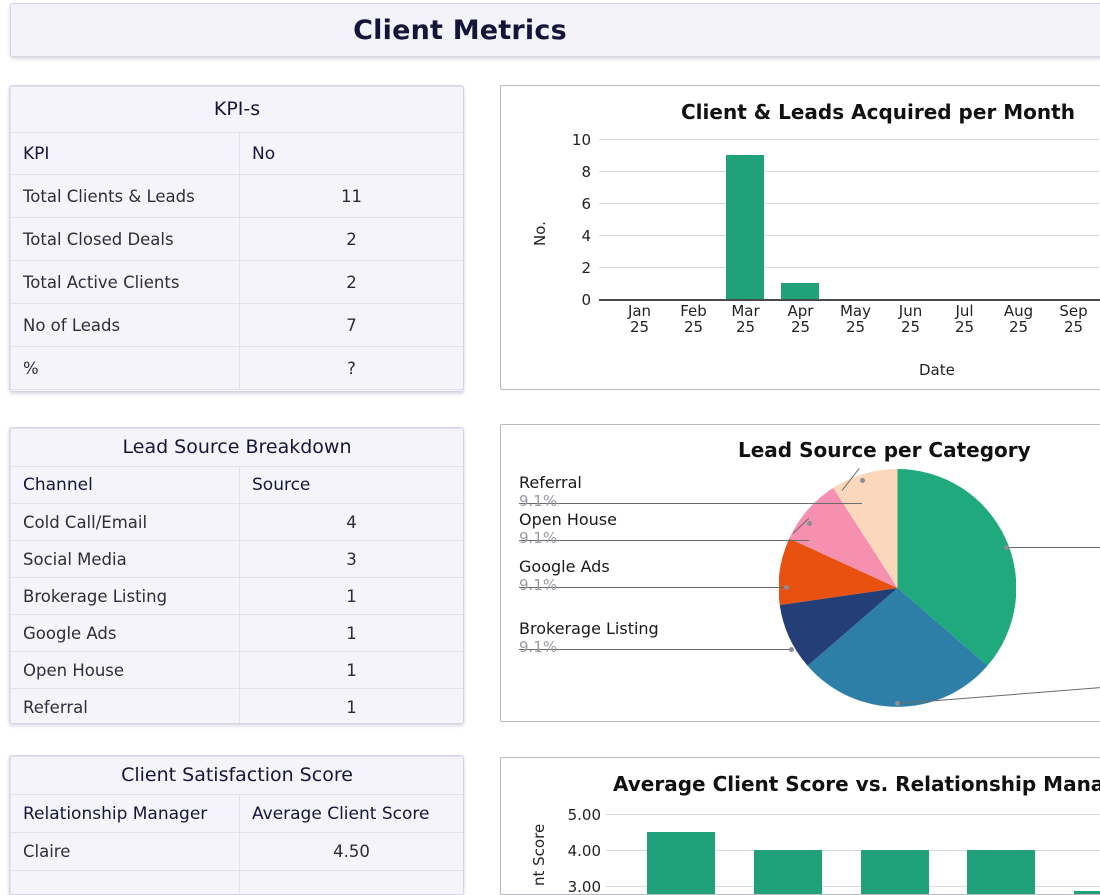  I want to click on clients-leads-chart-title: Client & Leads Acquired per Month, so click(878, 112).